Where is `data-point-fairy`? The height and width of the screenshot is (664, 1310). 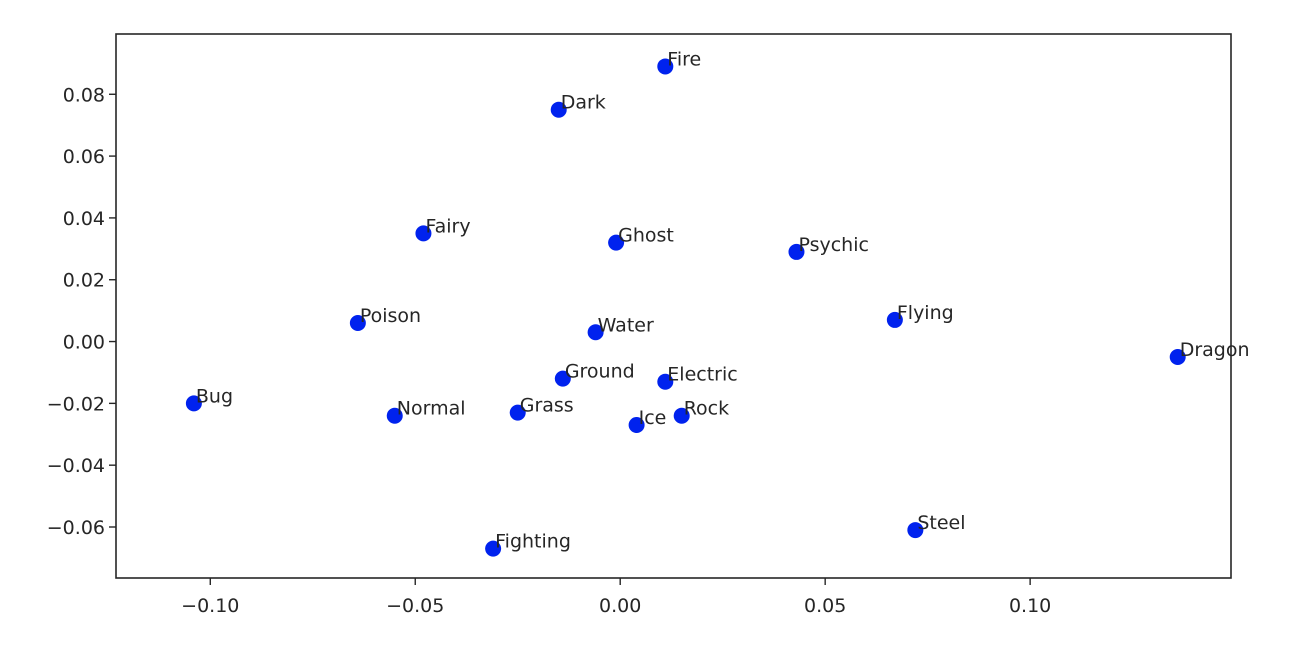 data-point-fairy is located at coordinates (423, 233).